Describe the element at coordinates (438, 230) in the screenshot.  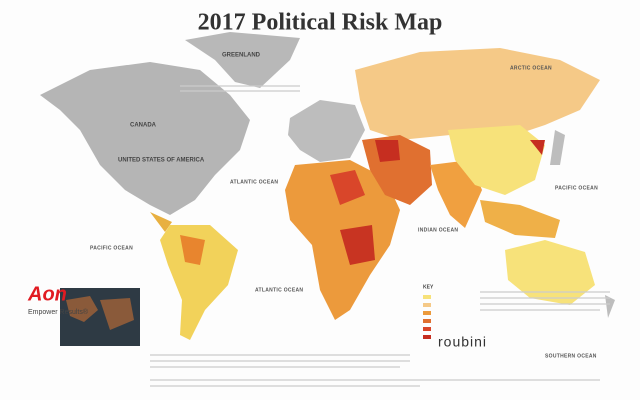
I see `ocean-label: INDIAN OCEAN` at that location.